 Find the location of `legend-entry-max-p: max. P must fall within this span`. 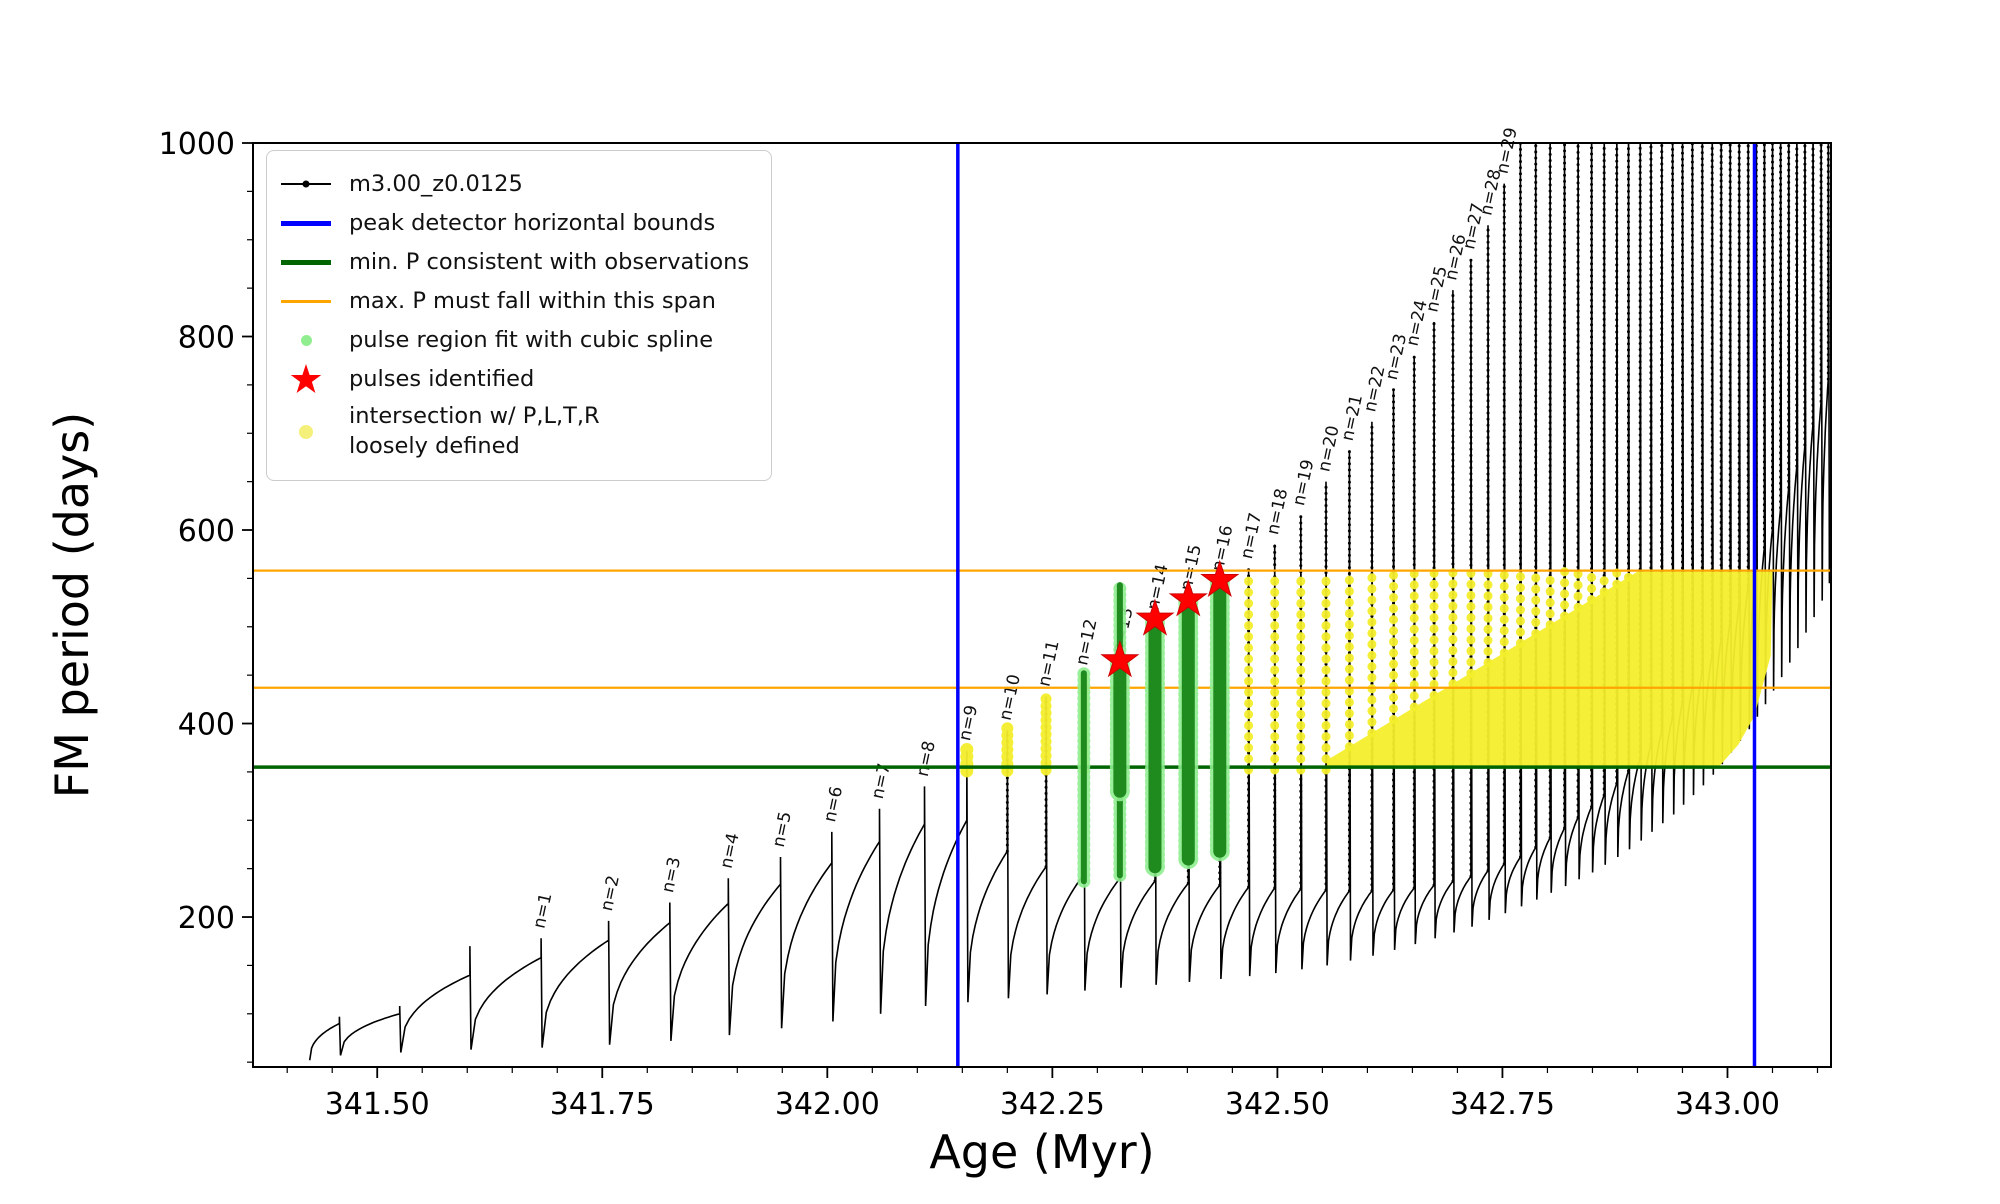

legend-entry-max-p: max. P must fall within this span is located at coordinates (514, 301).